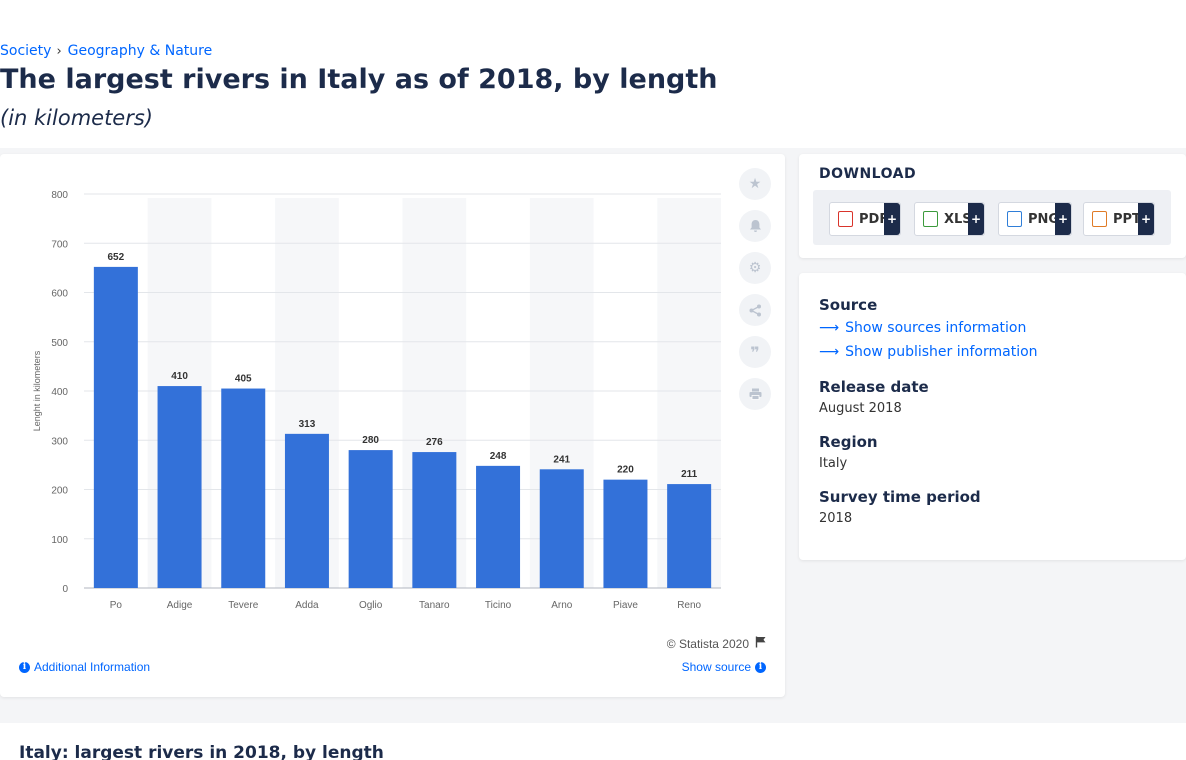 This screenshot has height=760, width=1186. I want to click on download-xls-label: XLS, so click(958, 219).